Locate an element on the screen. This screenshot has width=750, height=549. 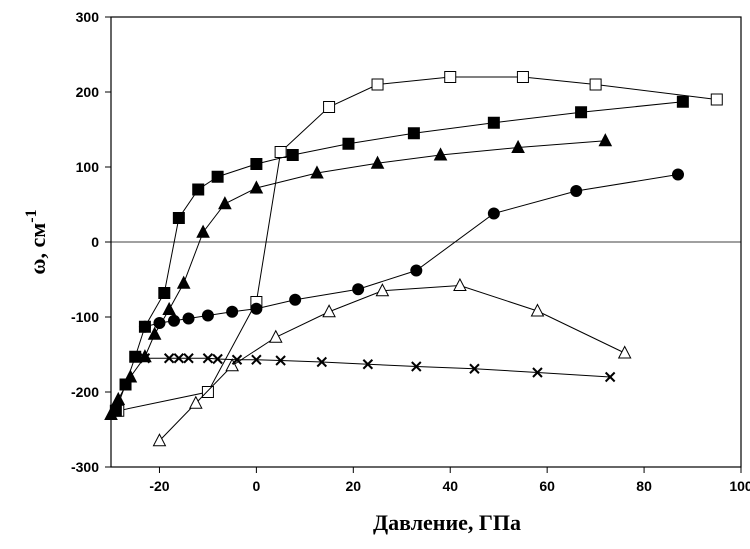
x-tick-label: 40 is located at coordinates (450, 486).